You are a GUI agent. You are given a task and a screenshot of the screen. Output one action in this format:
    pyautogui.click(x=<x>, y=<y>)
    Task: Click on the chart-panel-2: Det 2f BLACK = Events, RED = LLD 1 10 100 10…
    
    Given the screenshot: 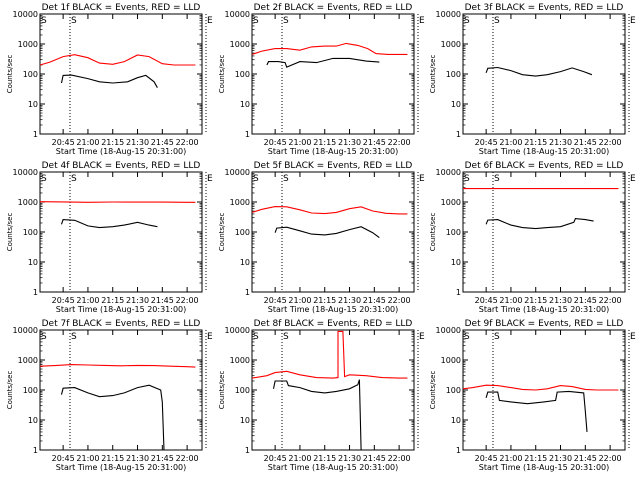 What is the action you would take?
    pyautogui.click(x=321, y=79)
    